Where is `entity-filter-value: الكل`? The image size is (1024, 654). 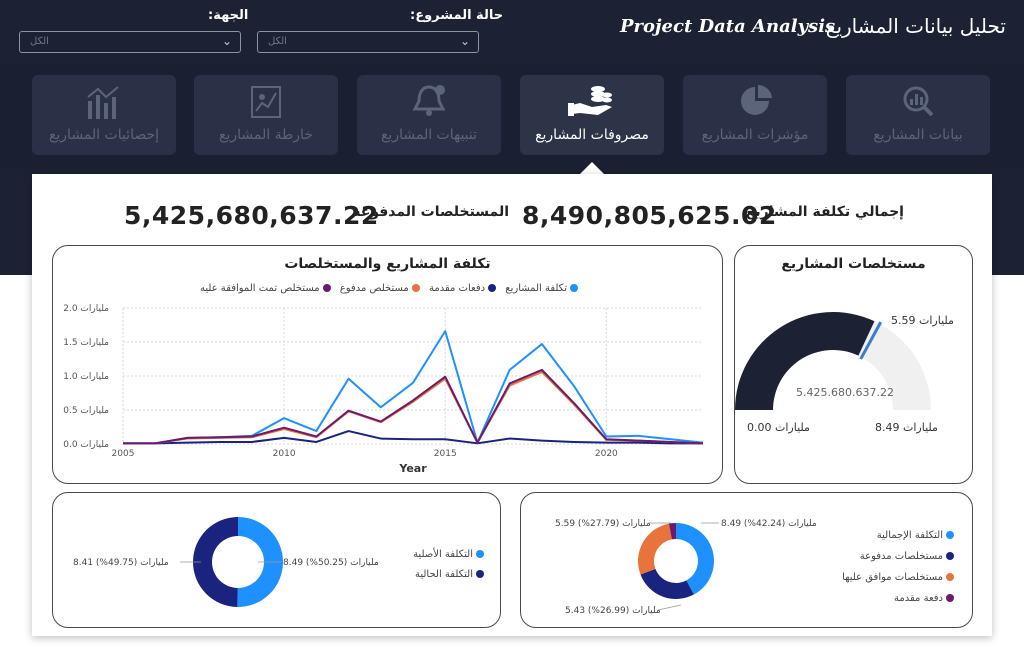 entity-filter-value: الكل is located at coordinates (39, 41).